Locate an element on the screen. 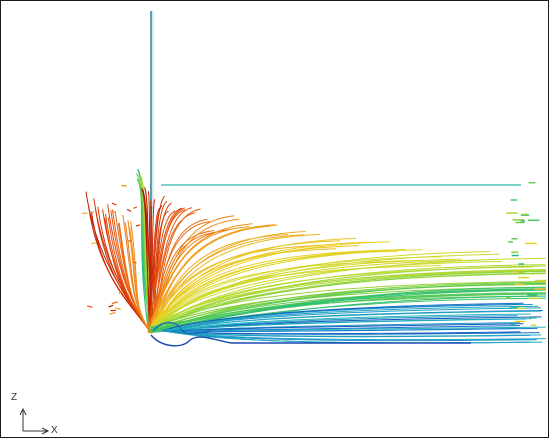 This screenshot has width=549, height=438. x-axis-label: X is located at coordinates (54, 430).